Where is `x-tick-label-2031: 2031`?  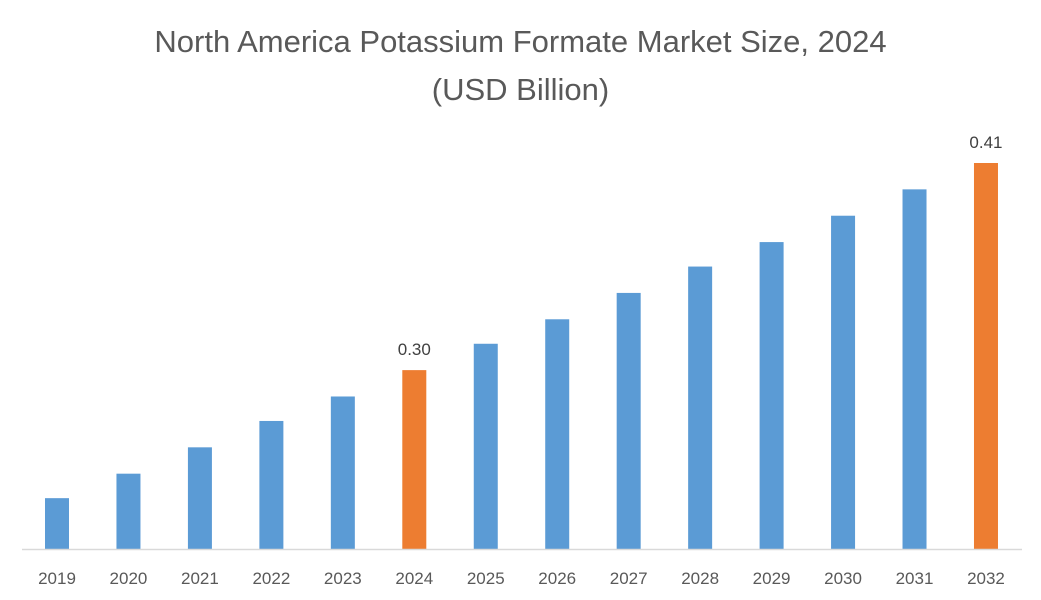 x-tick-label-2031: 2031 is located at coordinates (915, 578).